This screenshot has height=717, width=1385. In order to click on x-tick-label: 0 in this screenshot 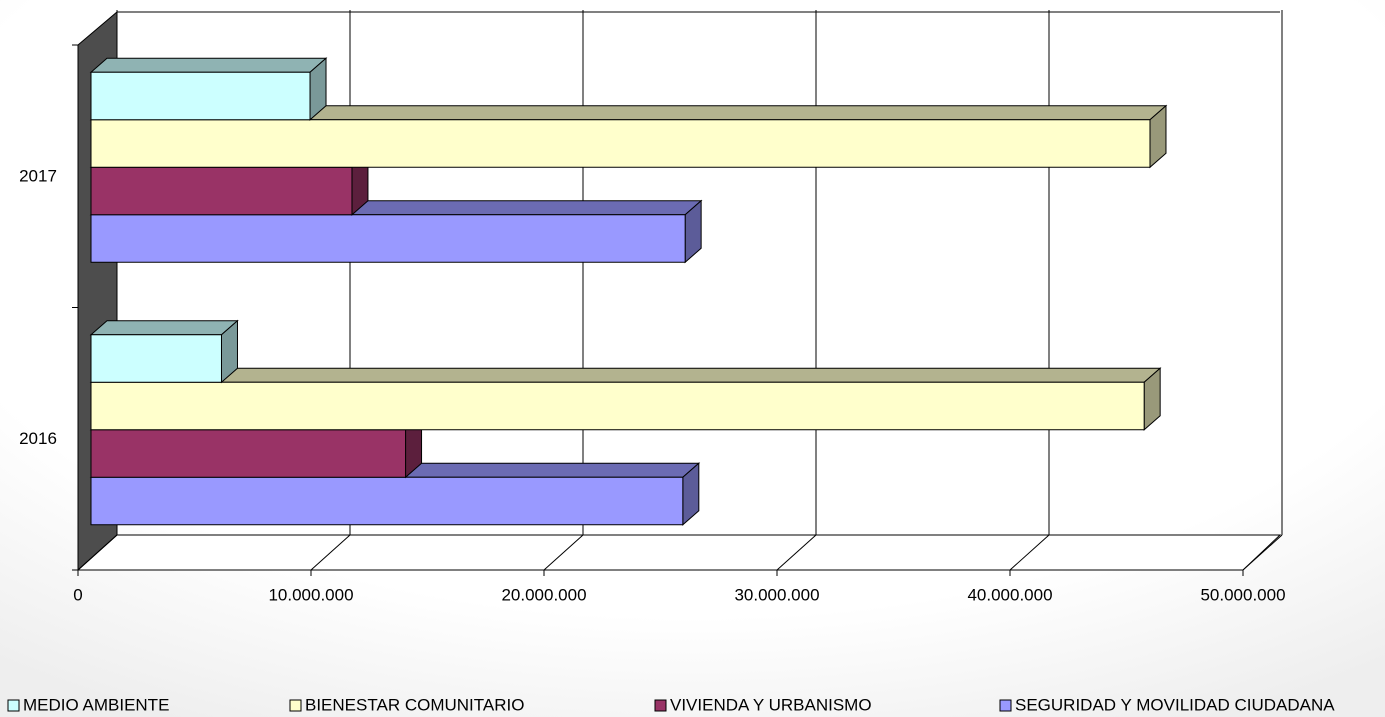, I will do `click(77, 594)`.